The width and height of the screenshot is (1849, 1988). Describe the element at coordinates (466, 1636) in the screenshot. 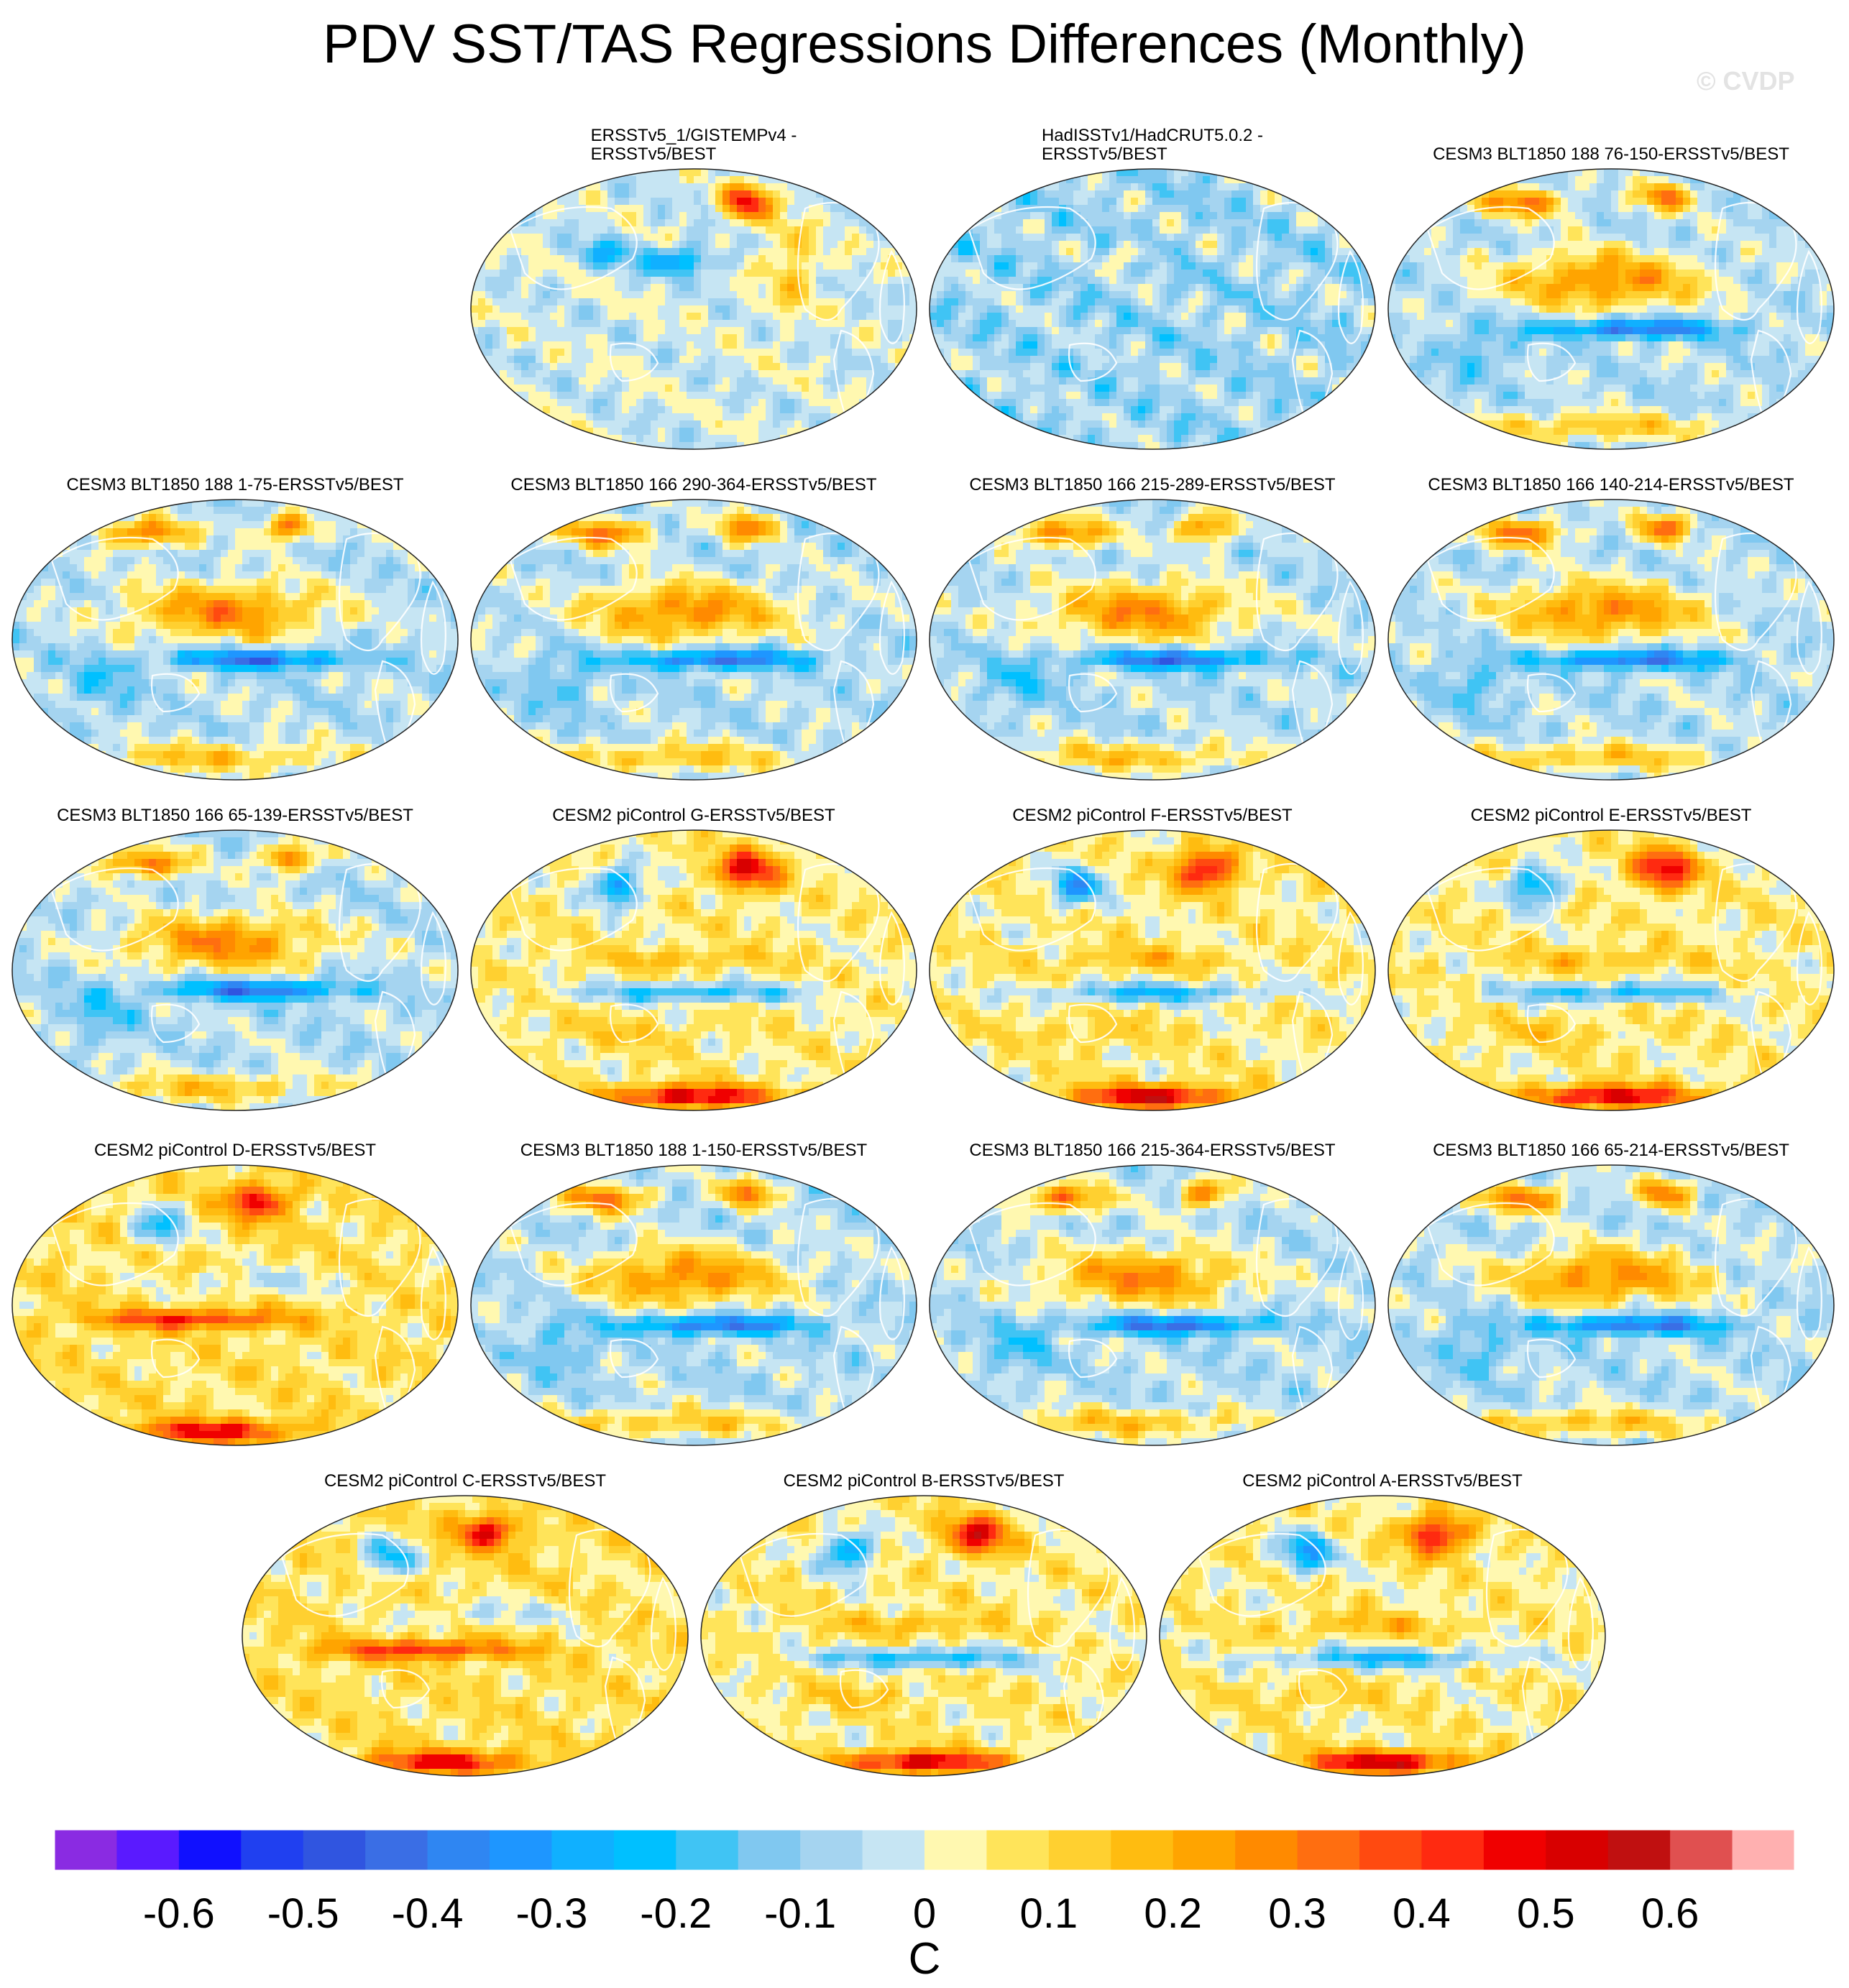

I see `map-p16` at that location.